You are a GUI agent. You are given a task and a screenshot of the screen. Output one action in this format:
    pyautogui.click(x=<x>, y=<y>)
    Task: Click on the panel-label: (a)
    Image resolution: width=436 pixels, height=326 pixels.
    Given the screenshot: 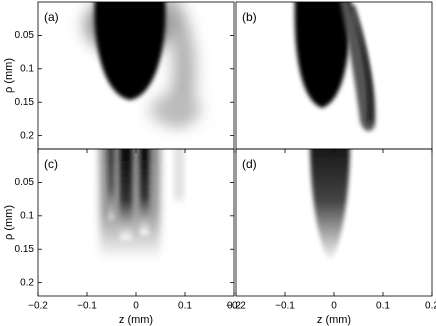 What is the action you would take?
    pyautogui.click(x=51, y=17)
    